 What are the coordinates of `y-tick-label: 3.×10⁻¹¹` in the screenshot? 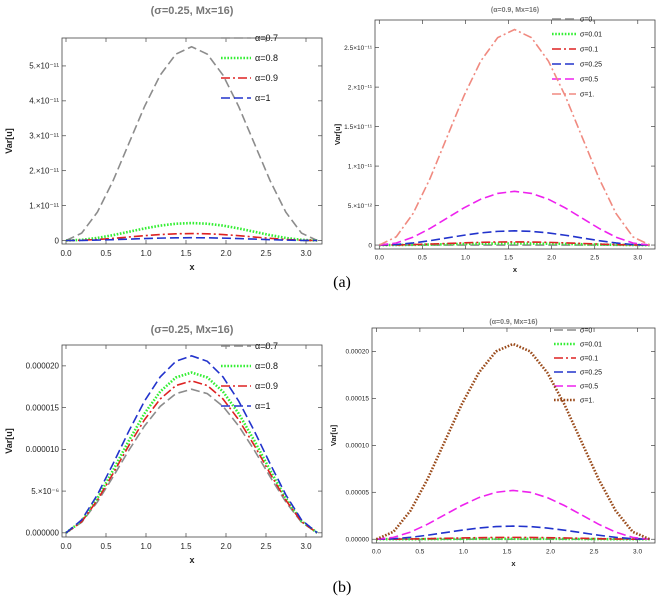 It's located at (44, 136).